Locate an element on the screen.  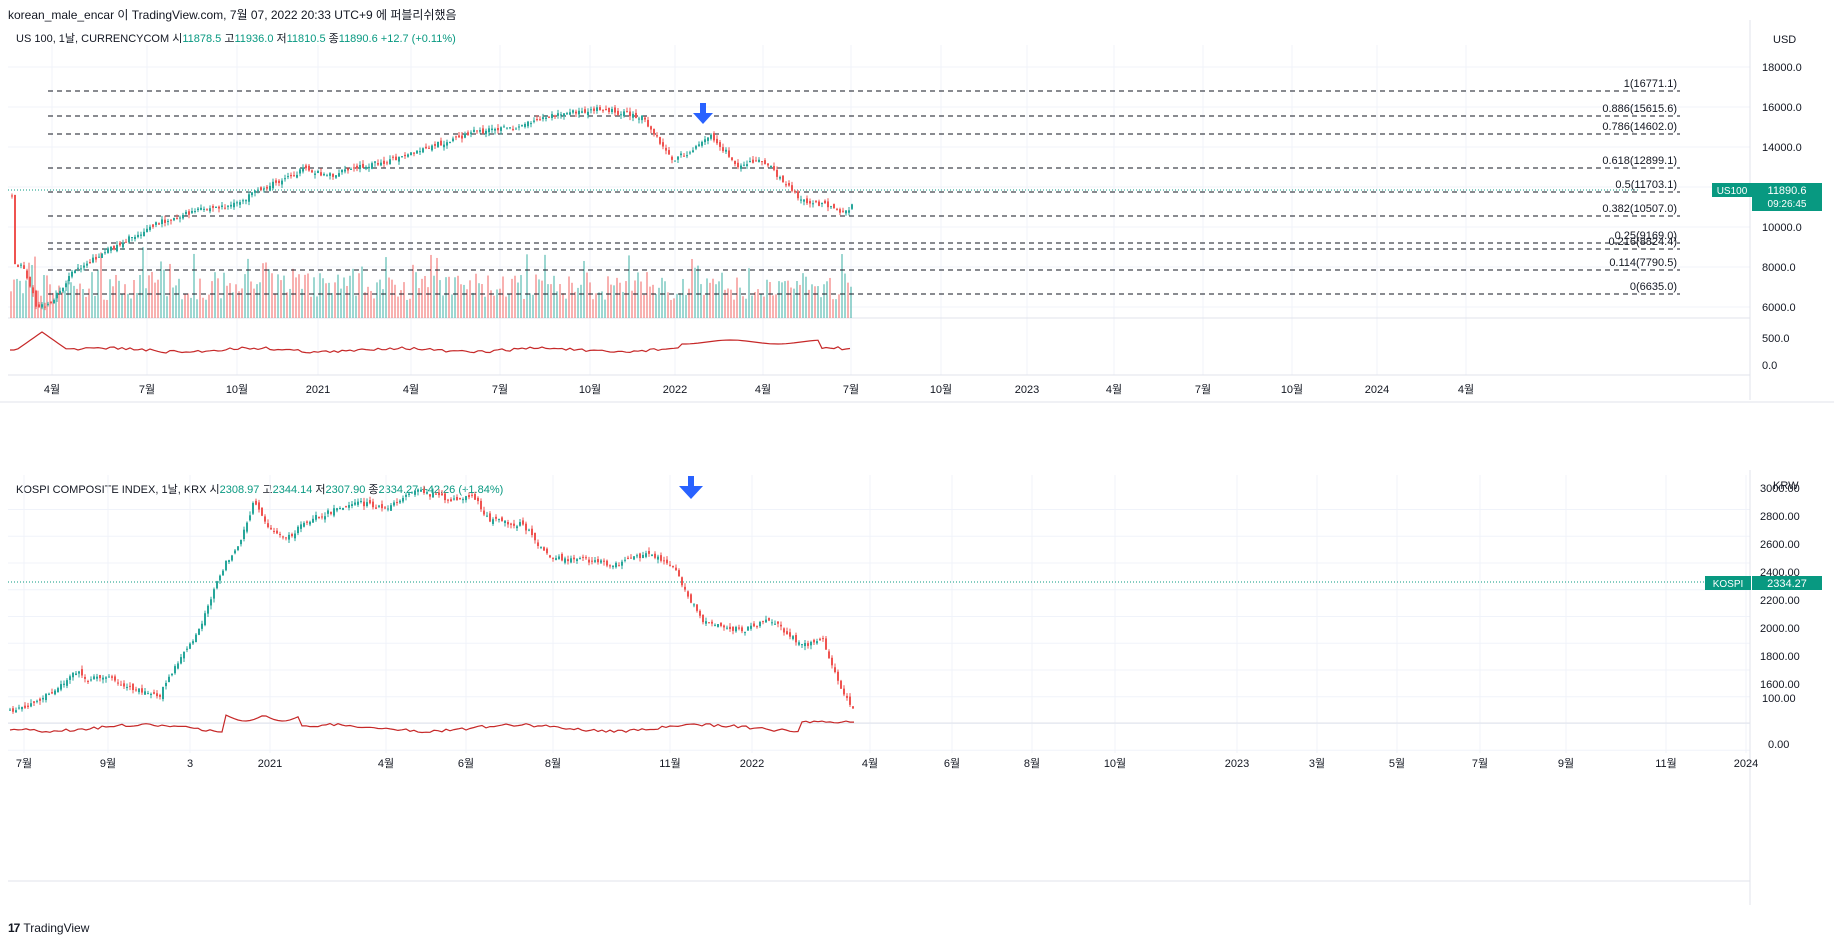
time-tick-label: 6월 is located at coordinates (952, 763).